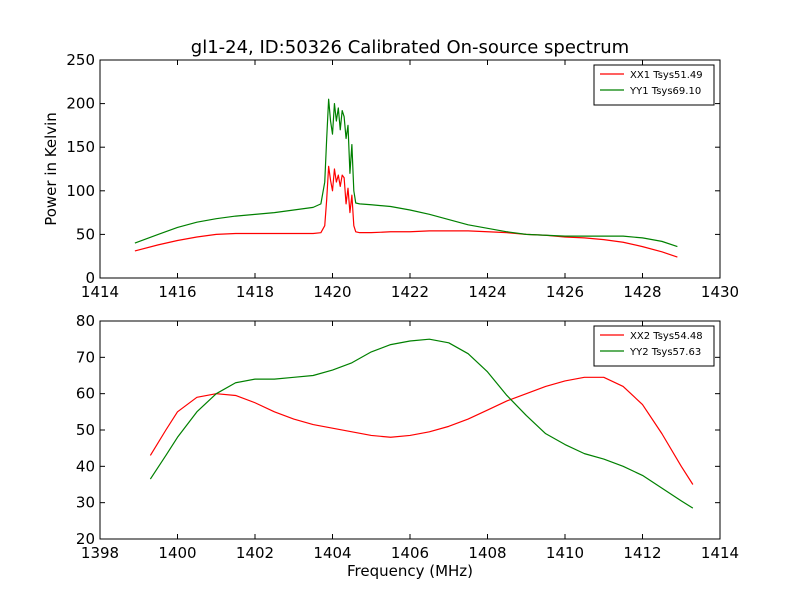 The height and width of the screenshot is (600, 800). Describe the element at coordinates (80, 147) in the screenshot. I see `top-ytick-label: 150` at that location.